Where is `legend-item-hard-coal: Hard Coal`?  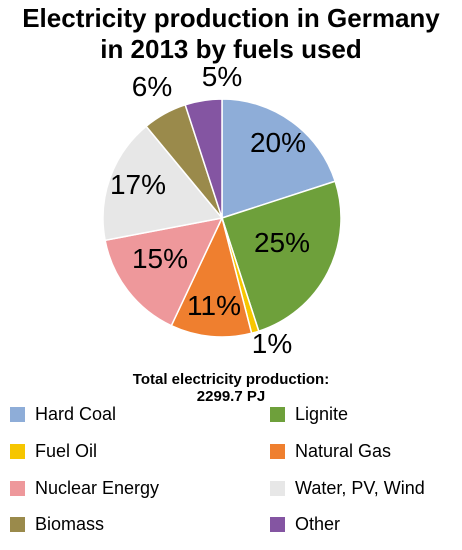 legend-item-hard-coal: Hard Coal is located at coordinates (63, 414).